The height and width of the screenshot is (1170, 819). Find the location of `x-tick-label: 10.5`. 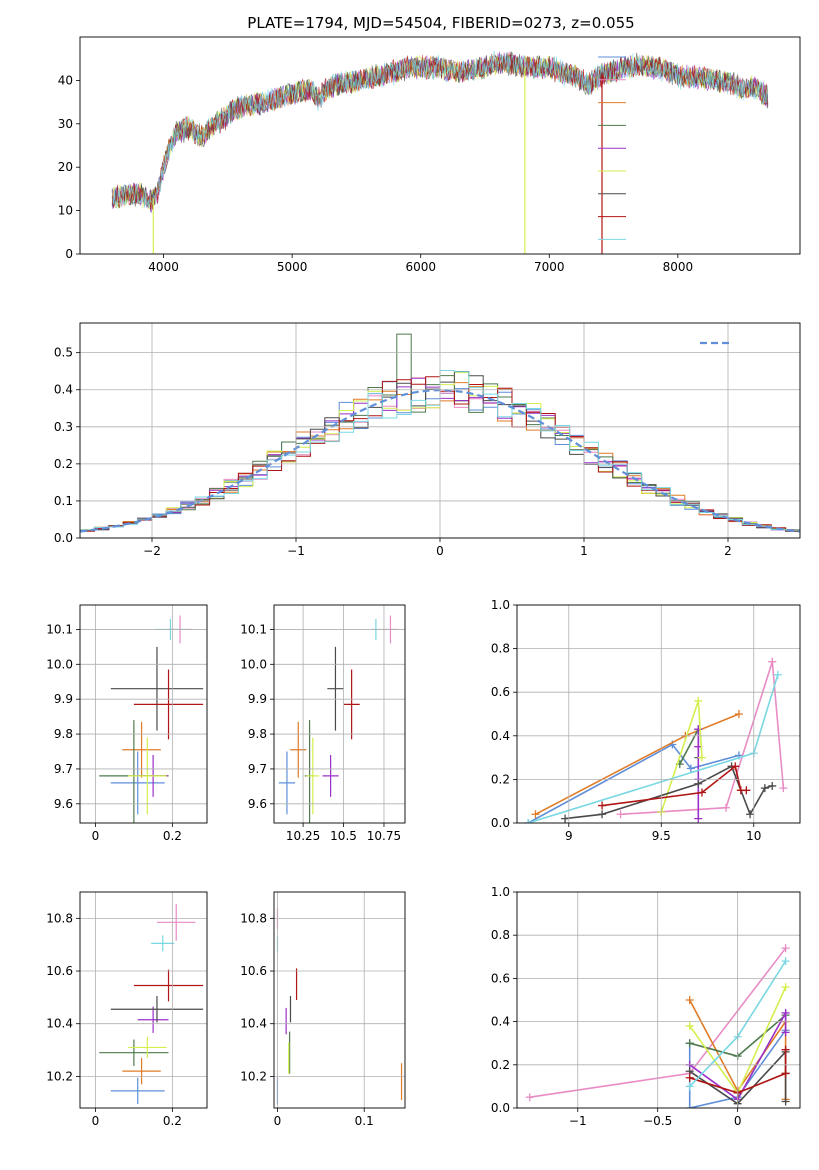

x-tick-label: 10.5 is located at coordinates (343, 836).